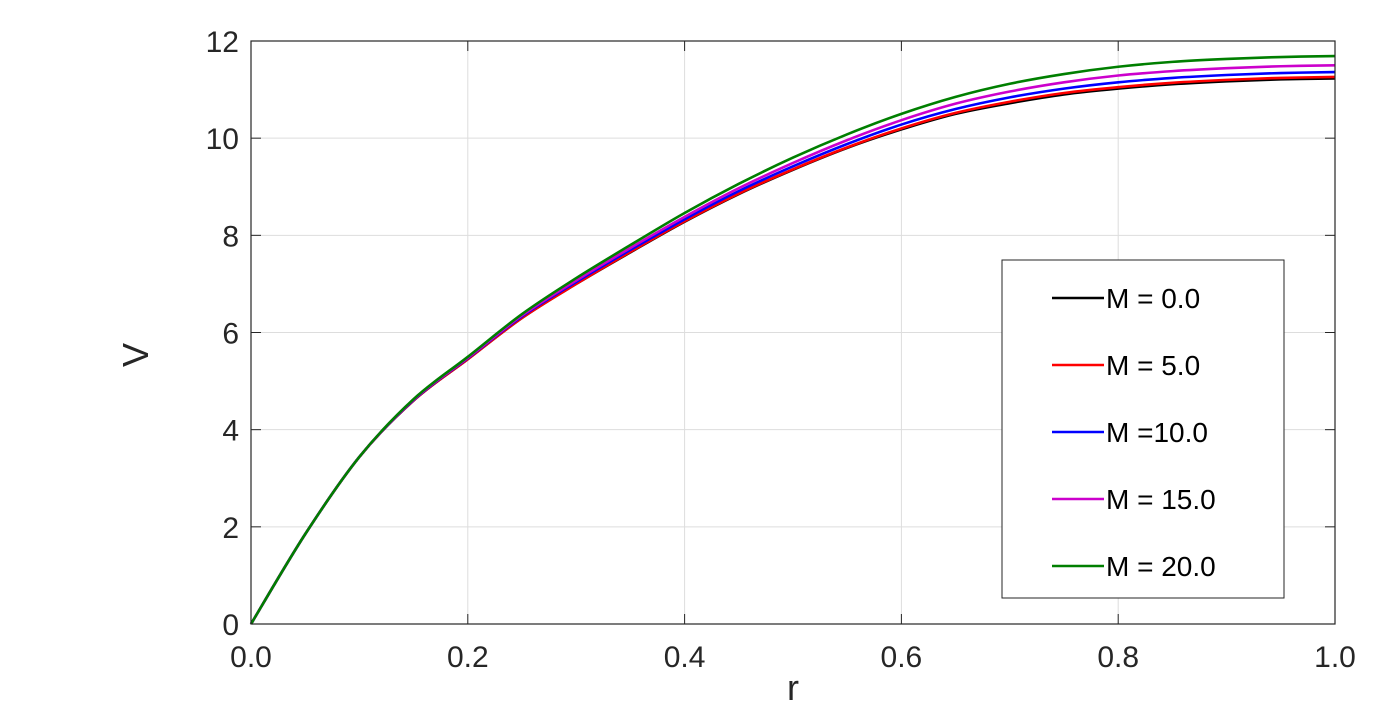 The width and height of the screenshot is (1400, 716). Describe the element at coordinates (1157, 432) in the screenshot. I see `legend-label-2: M =10.0` at that location.